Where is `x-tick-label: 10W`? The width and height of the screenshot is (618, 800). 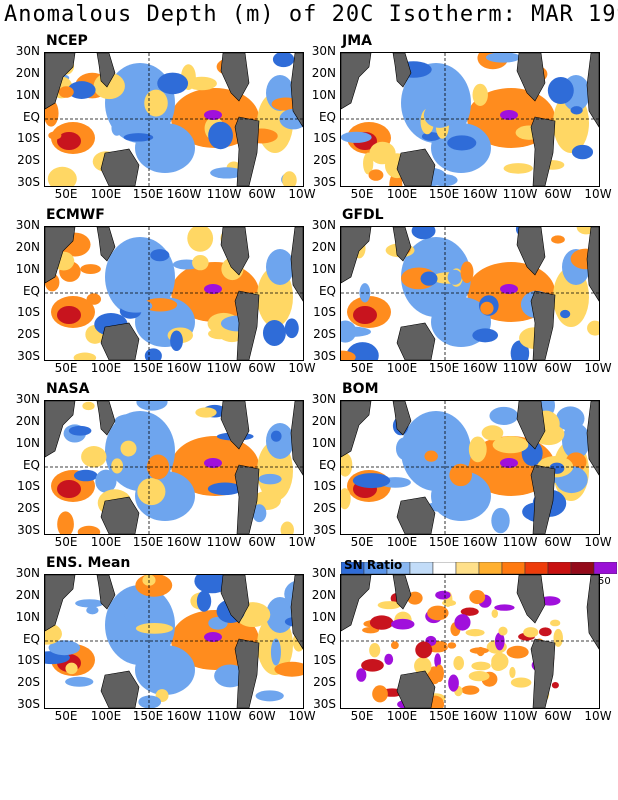 x-tick-label: 10W is located at coordinates (302, 368).